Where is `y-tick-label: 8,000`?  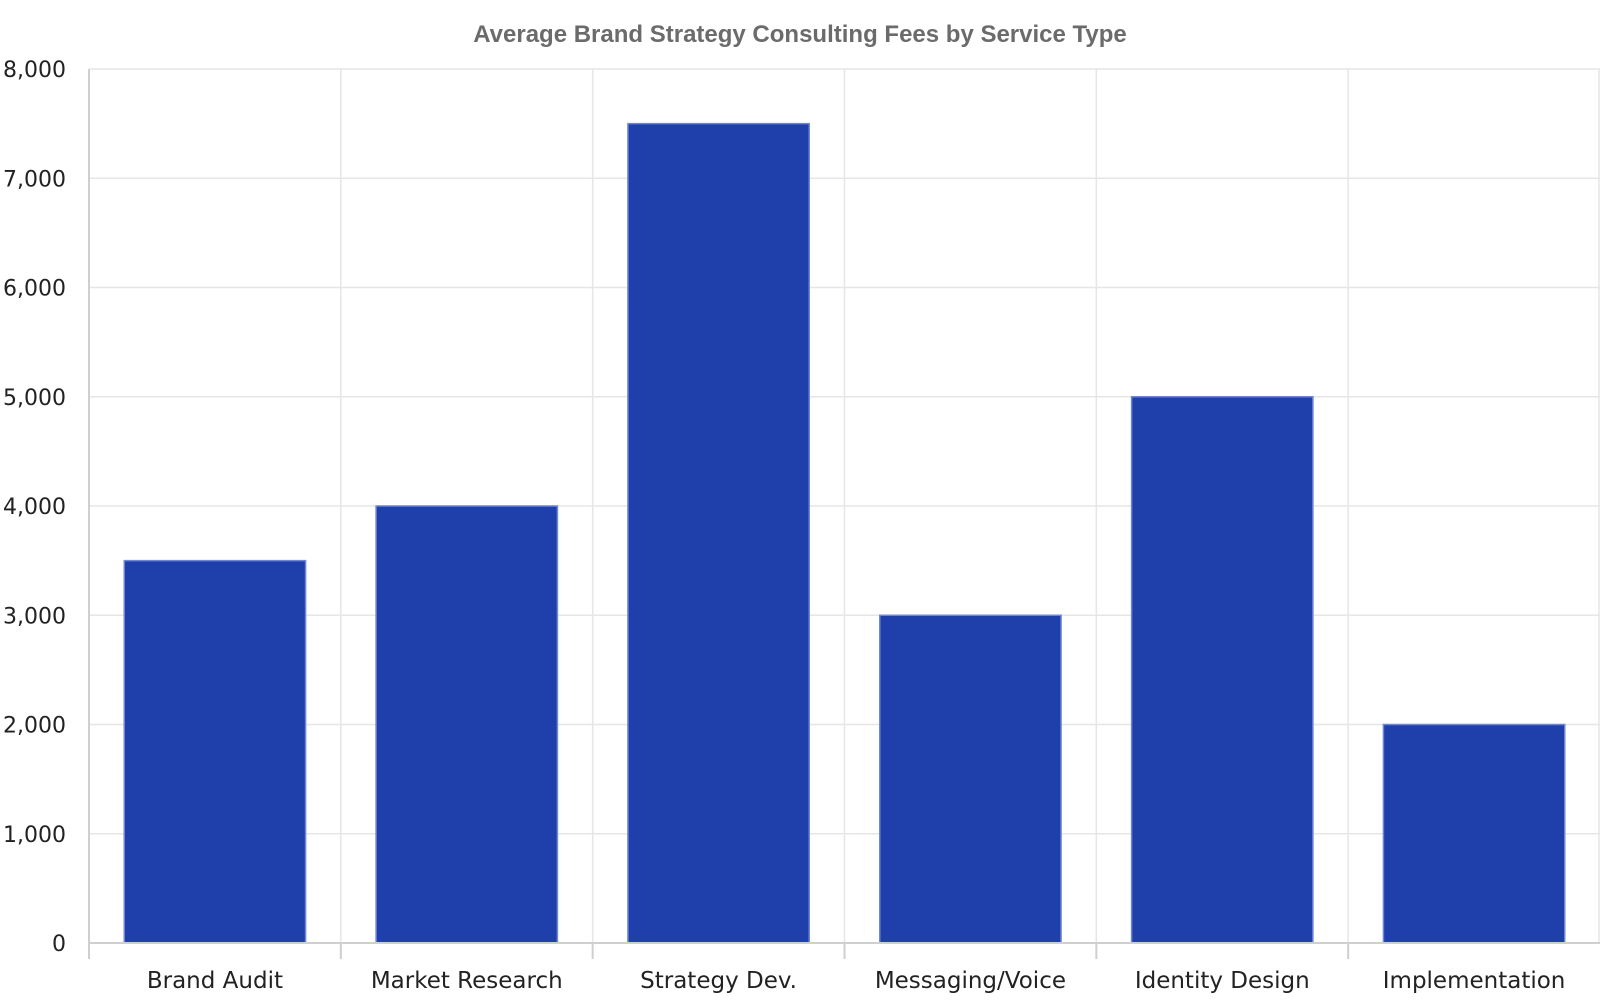
y-tick-label: 8,000 is located at coordinates (34, 70).